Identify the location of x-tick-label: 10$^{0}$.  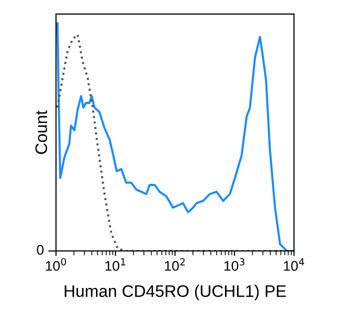
(56, 264).